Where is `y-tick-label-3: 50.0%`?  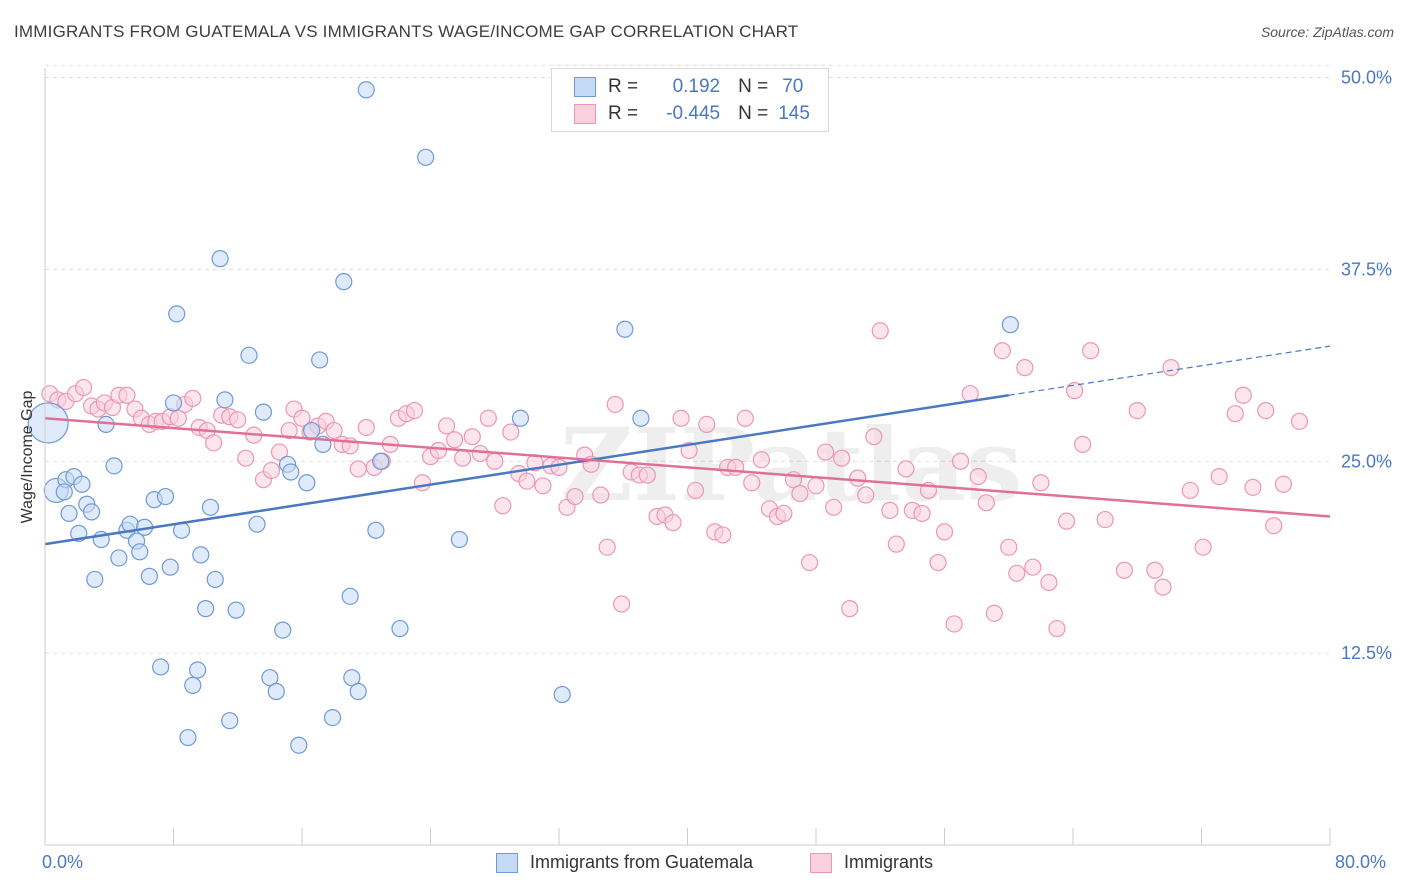 y-tick-label-3: 50.0% is located at coordinates (1366, 78).